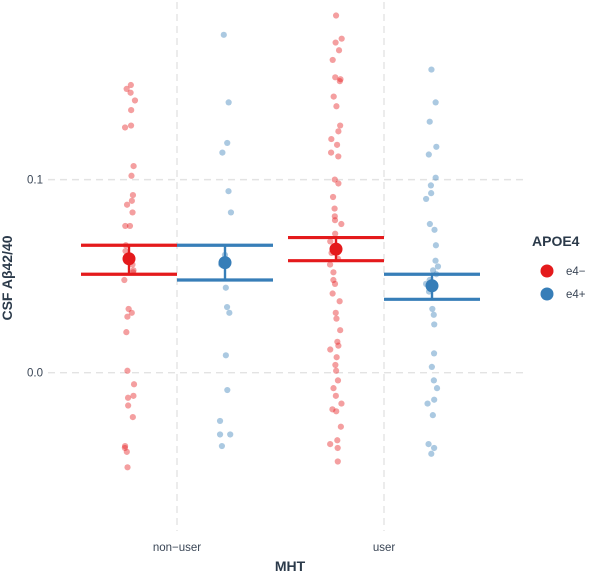 This screenshot has height=573, width=600. I want to click on legend: APOE4 e4− e4+, so click(559, 267).